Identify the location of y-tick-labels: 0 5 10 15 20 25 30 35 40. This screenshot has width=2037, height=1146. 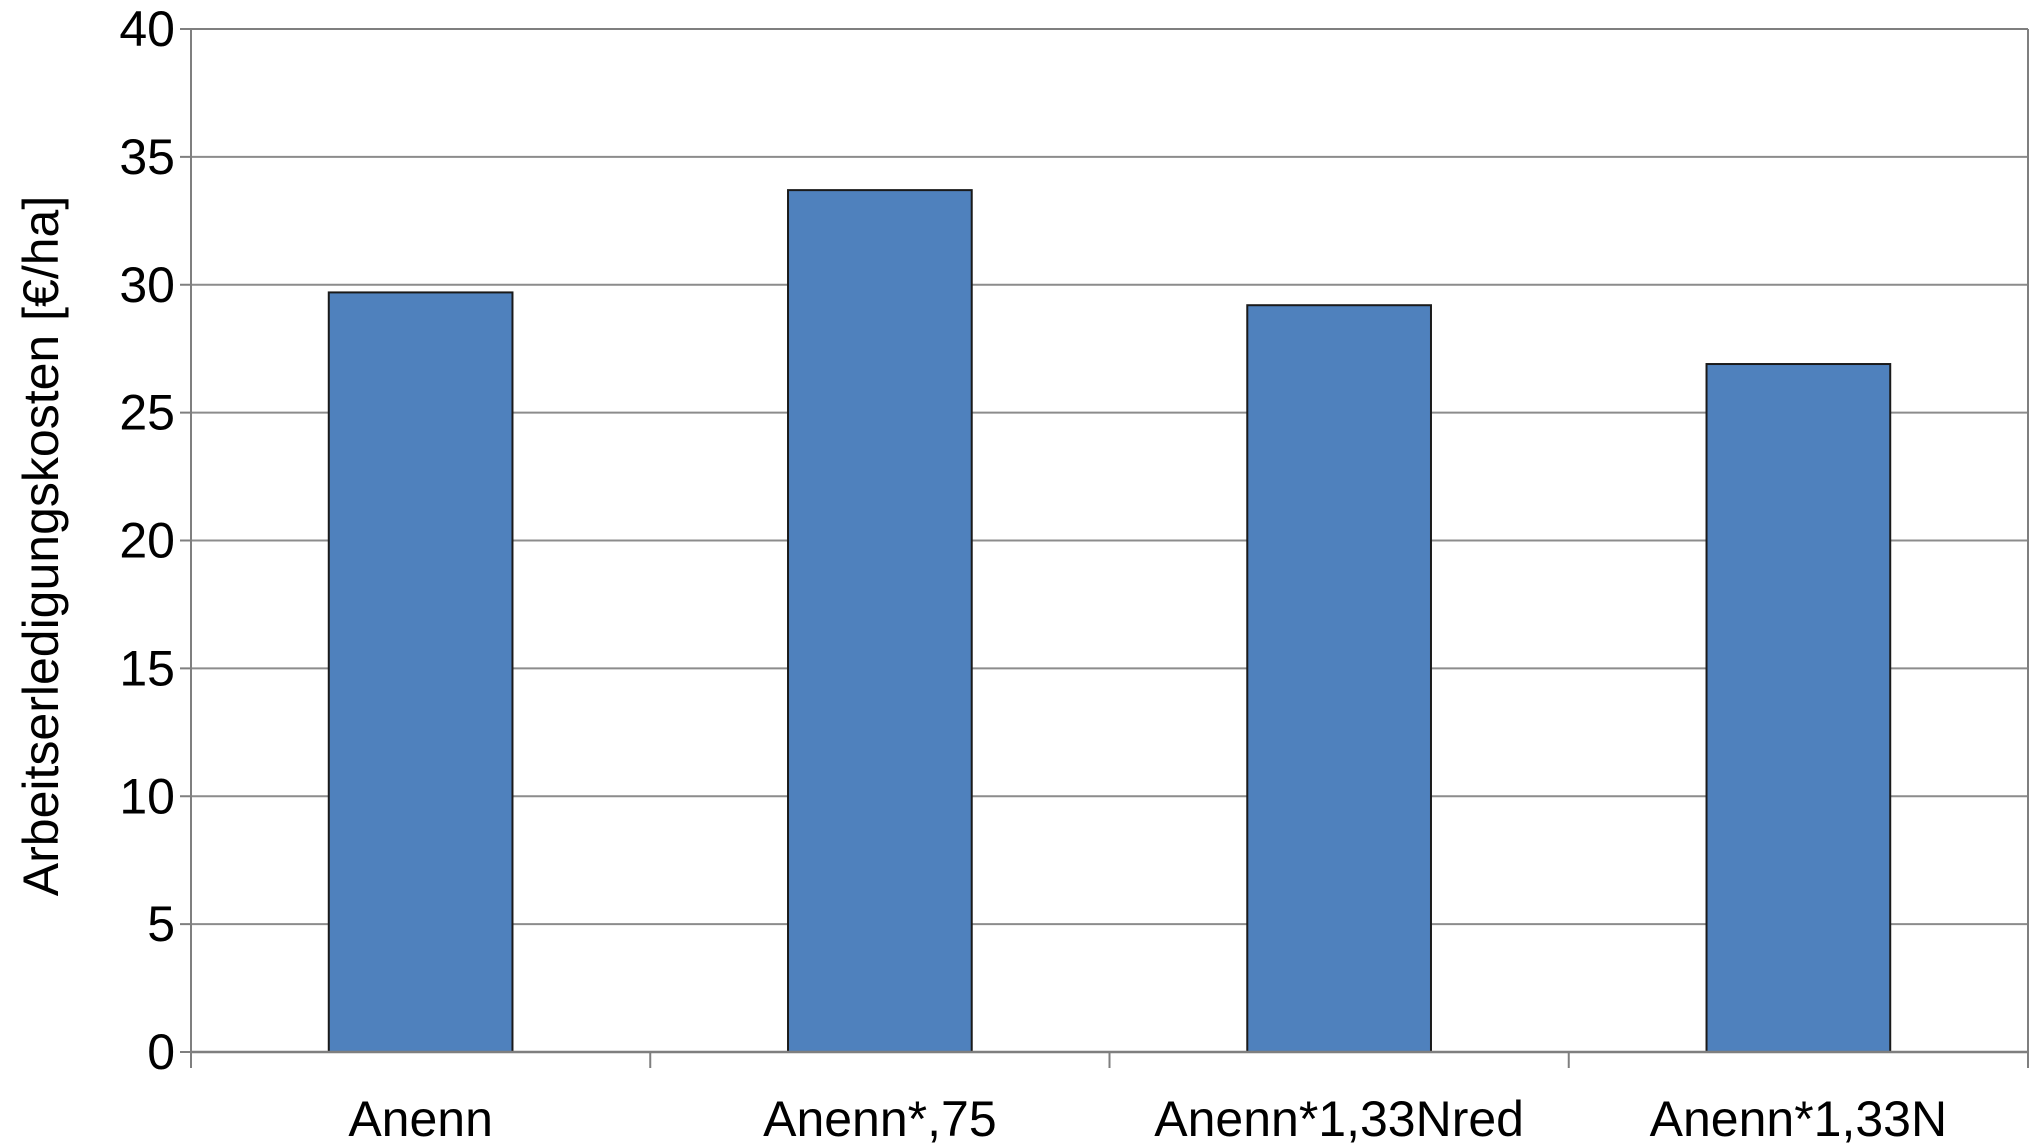
(147, 540).